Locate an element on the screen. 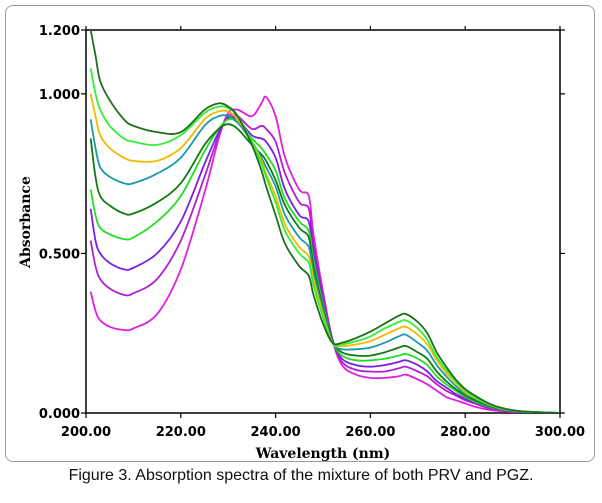 The width and height of the screenshot is (602, 503). x-tick-label: 260.00 is located at coordinates (370, 432).